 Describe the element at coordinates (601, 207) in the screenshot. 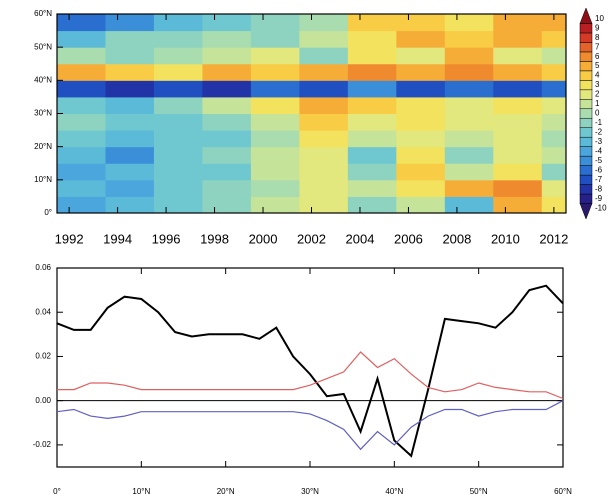

I see `colorbar-label: -10` at that location.